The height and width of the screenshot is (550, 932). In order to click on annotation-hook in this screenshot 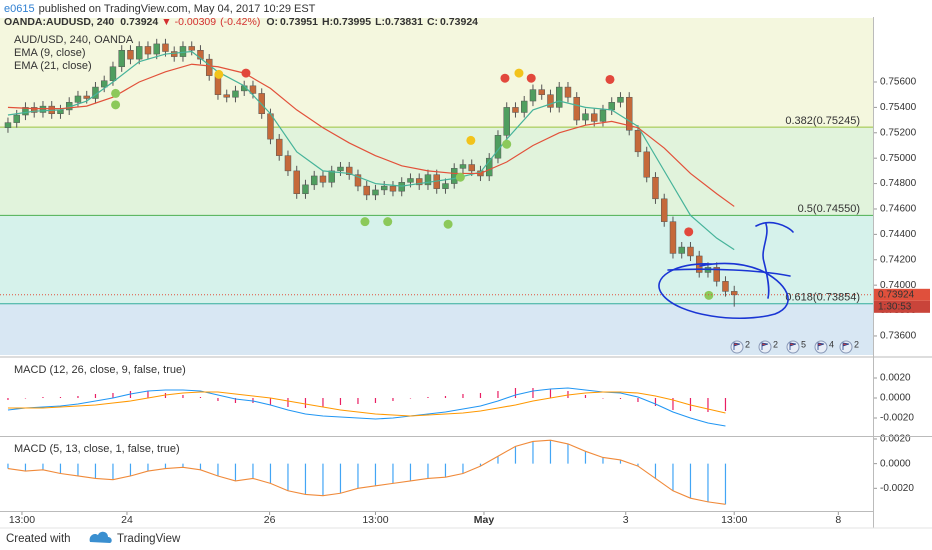, I will do `click(774, 227)`.